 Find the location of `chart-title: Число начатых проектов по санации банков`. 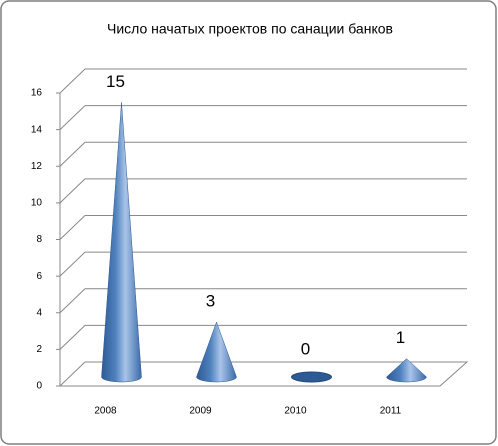

chart-title: Число начатых проектов по санации банков is located at coordinates (250, 29).